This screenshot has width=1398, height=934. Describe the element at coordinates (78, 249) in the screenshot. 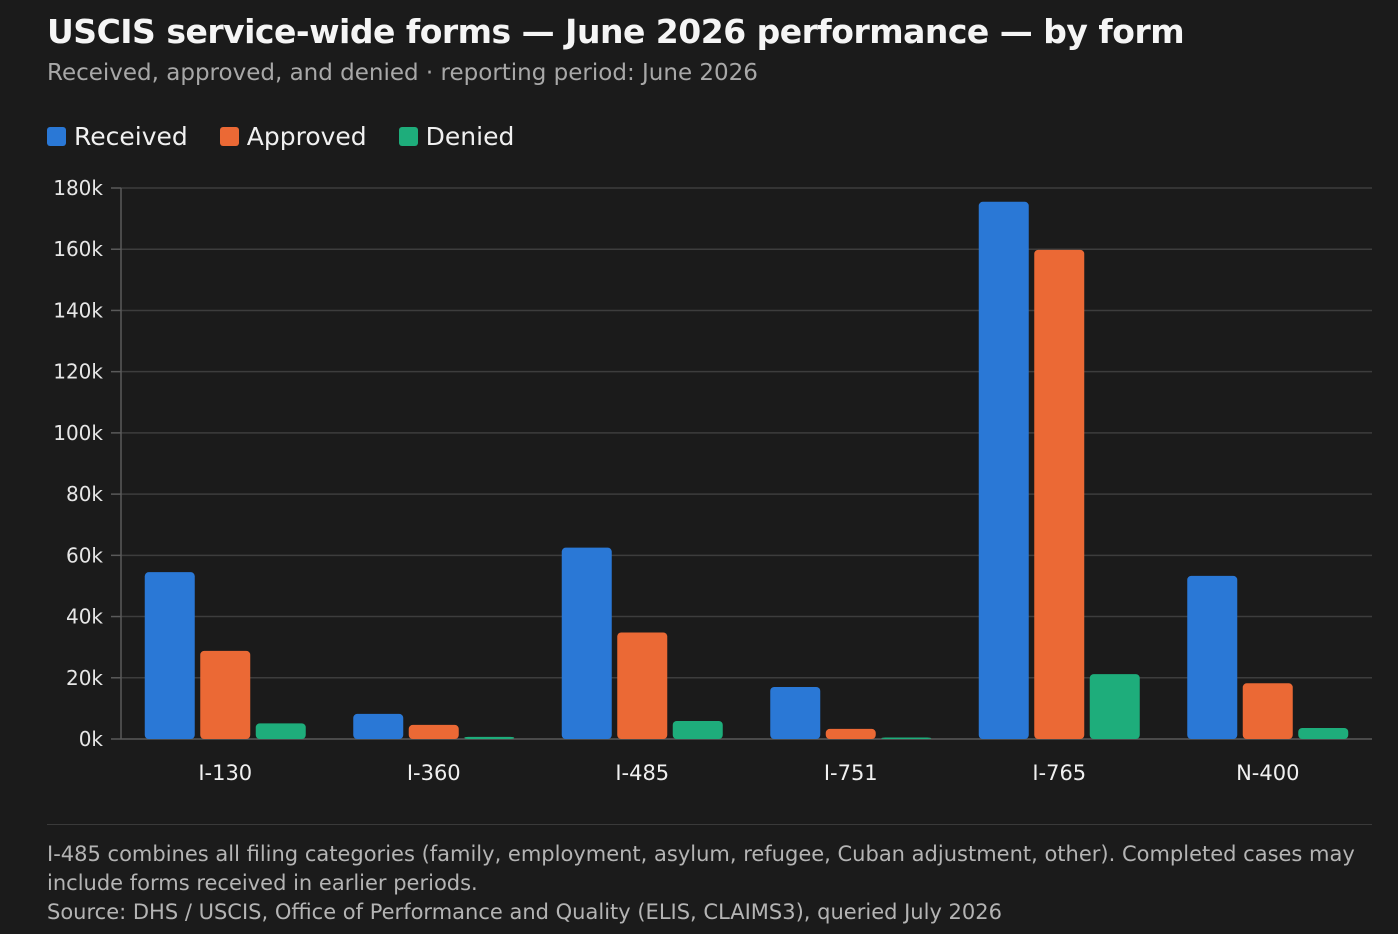

I see `y-tick-label: 160k` at that location.